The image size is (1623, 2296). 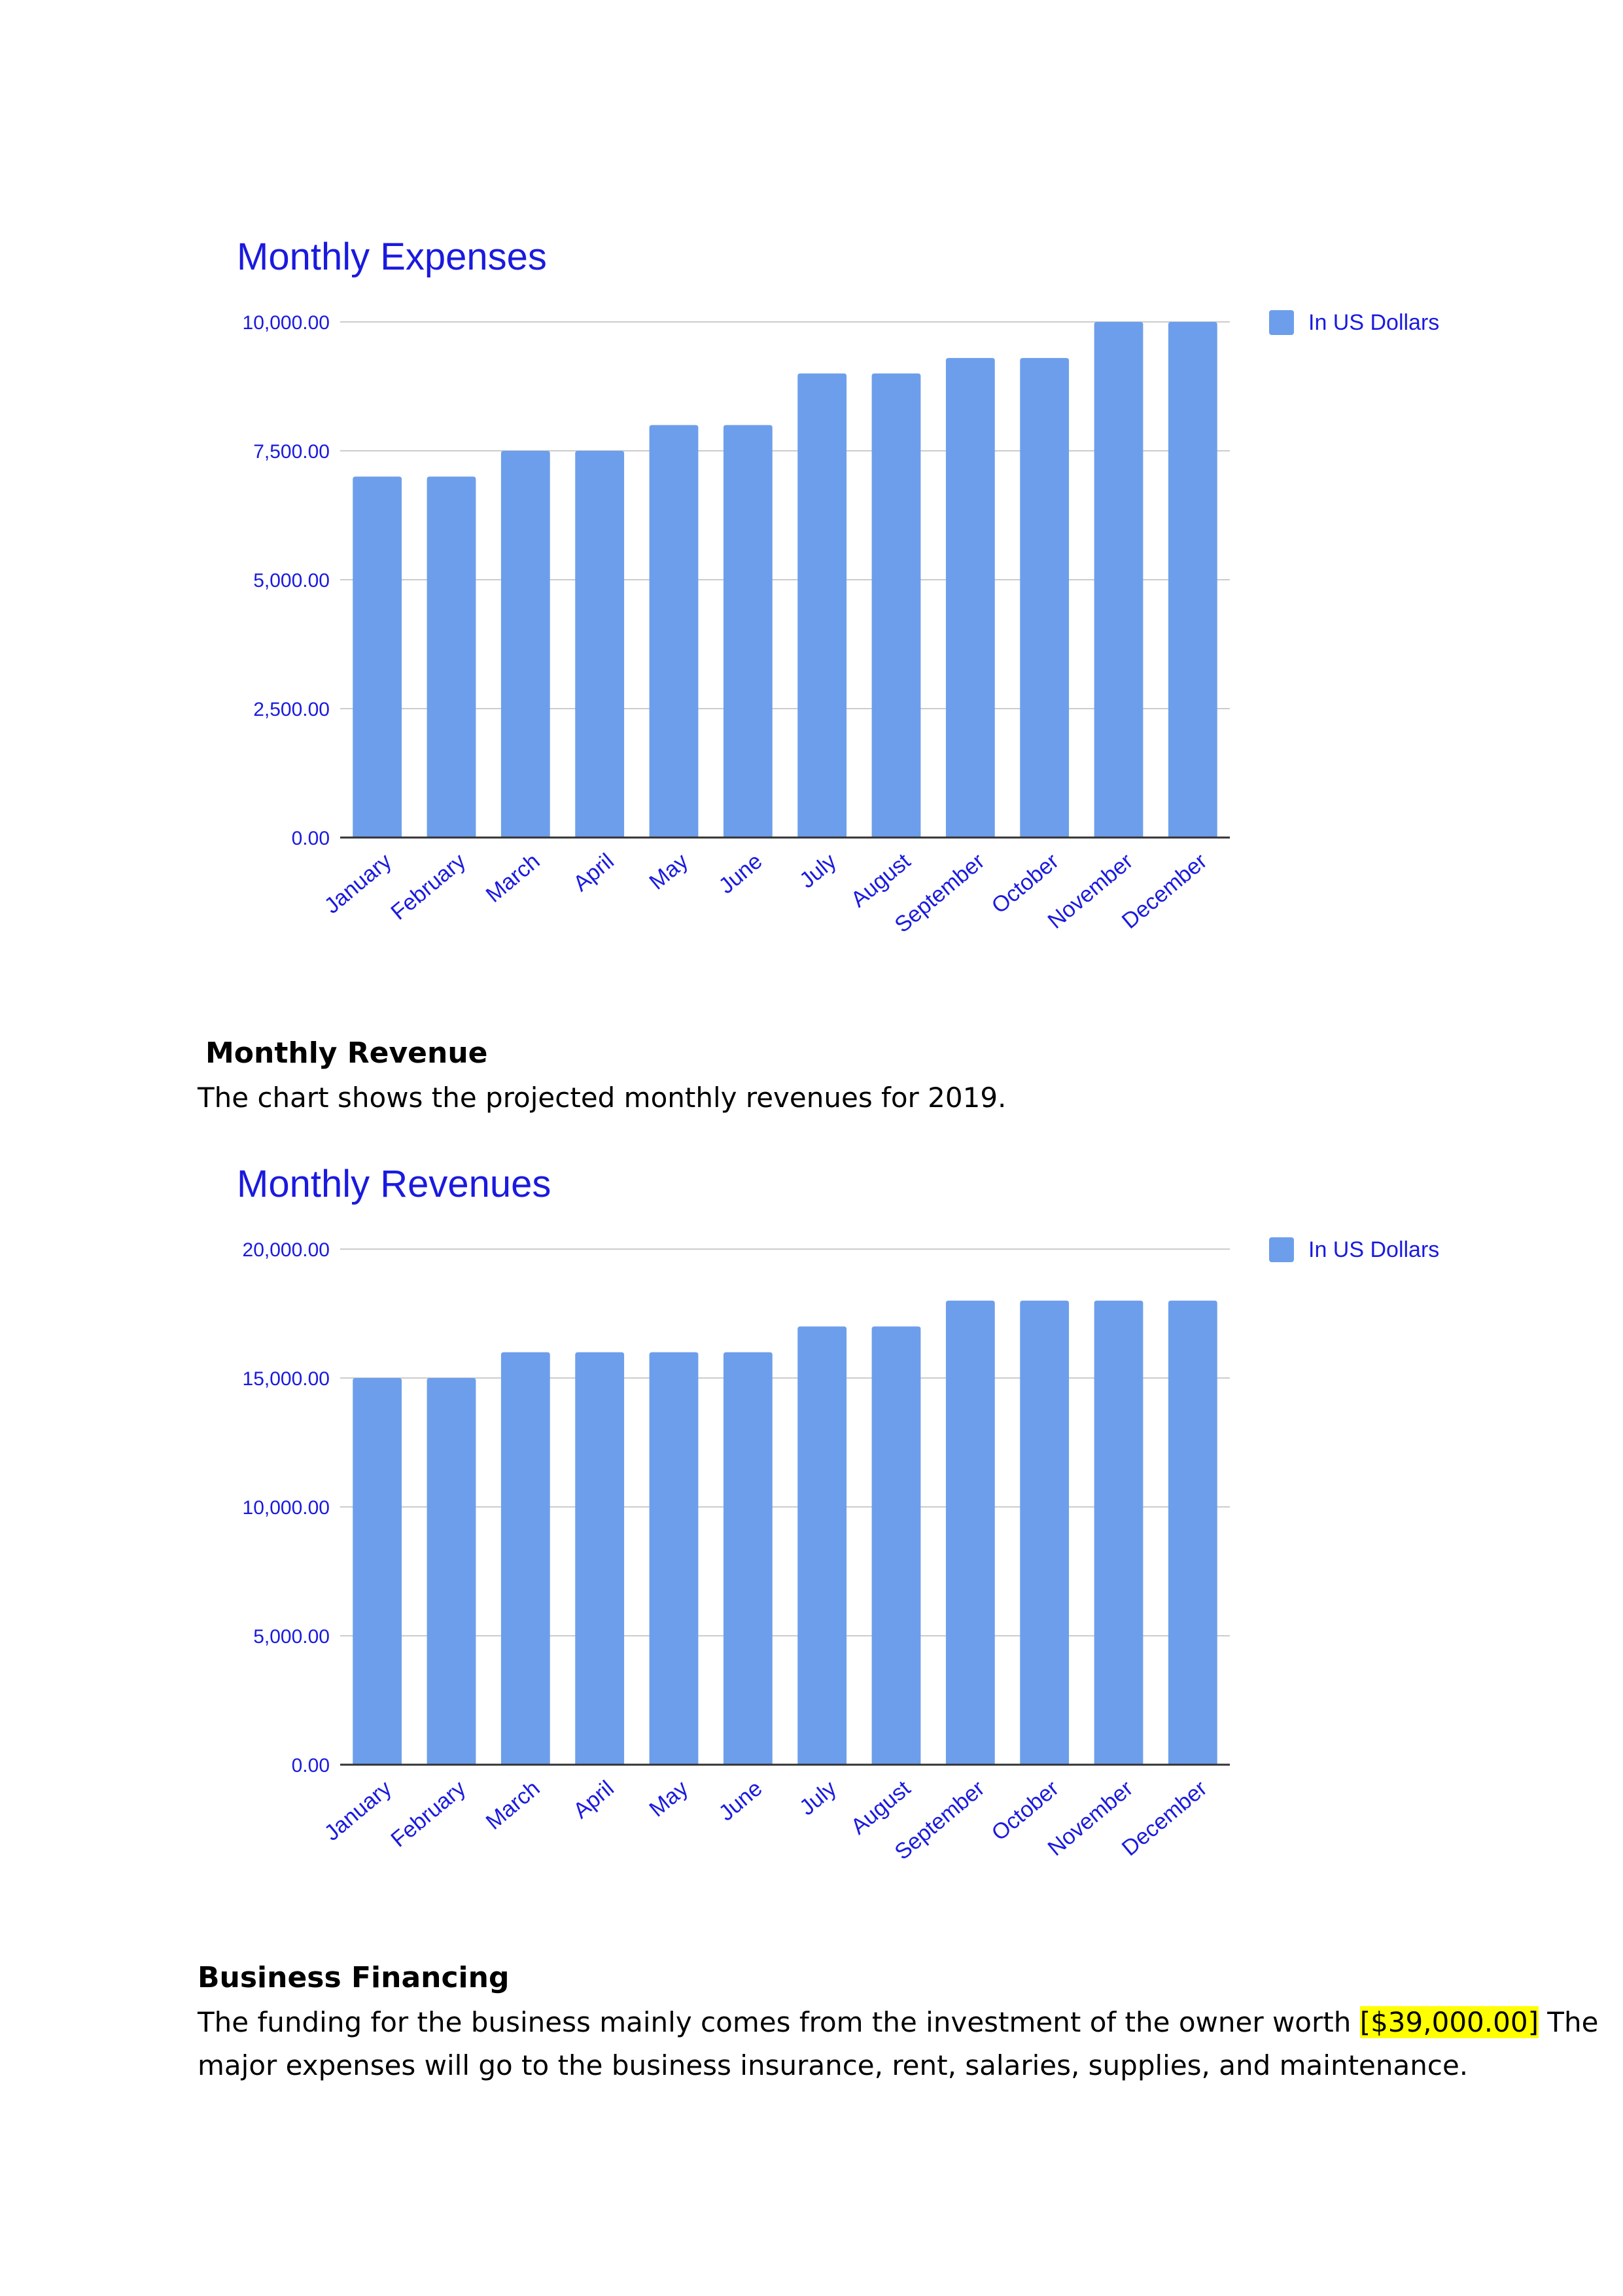 What do you see at coordinates (354, 1978) in the screenshot?
I see `financing-heading: Business Financing` at bounding box center [354, 1978].